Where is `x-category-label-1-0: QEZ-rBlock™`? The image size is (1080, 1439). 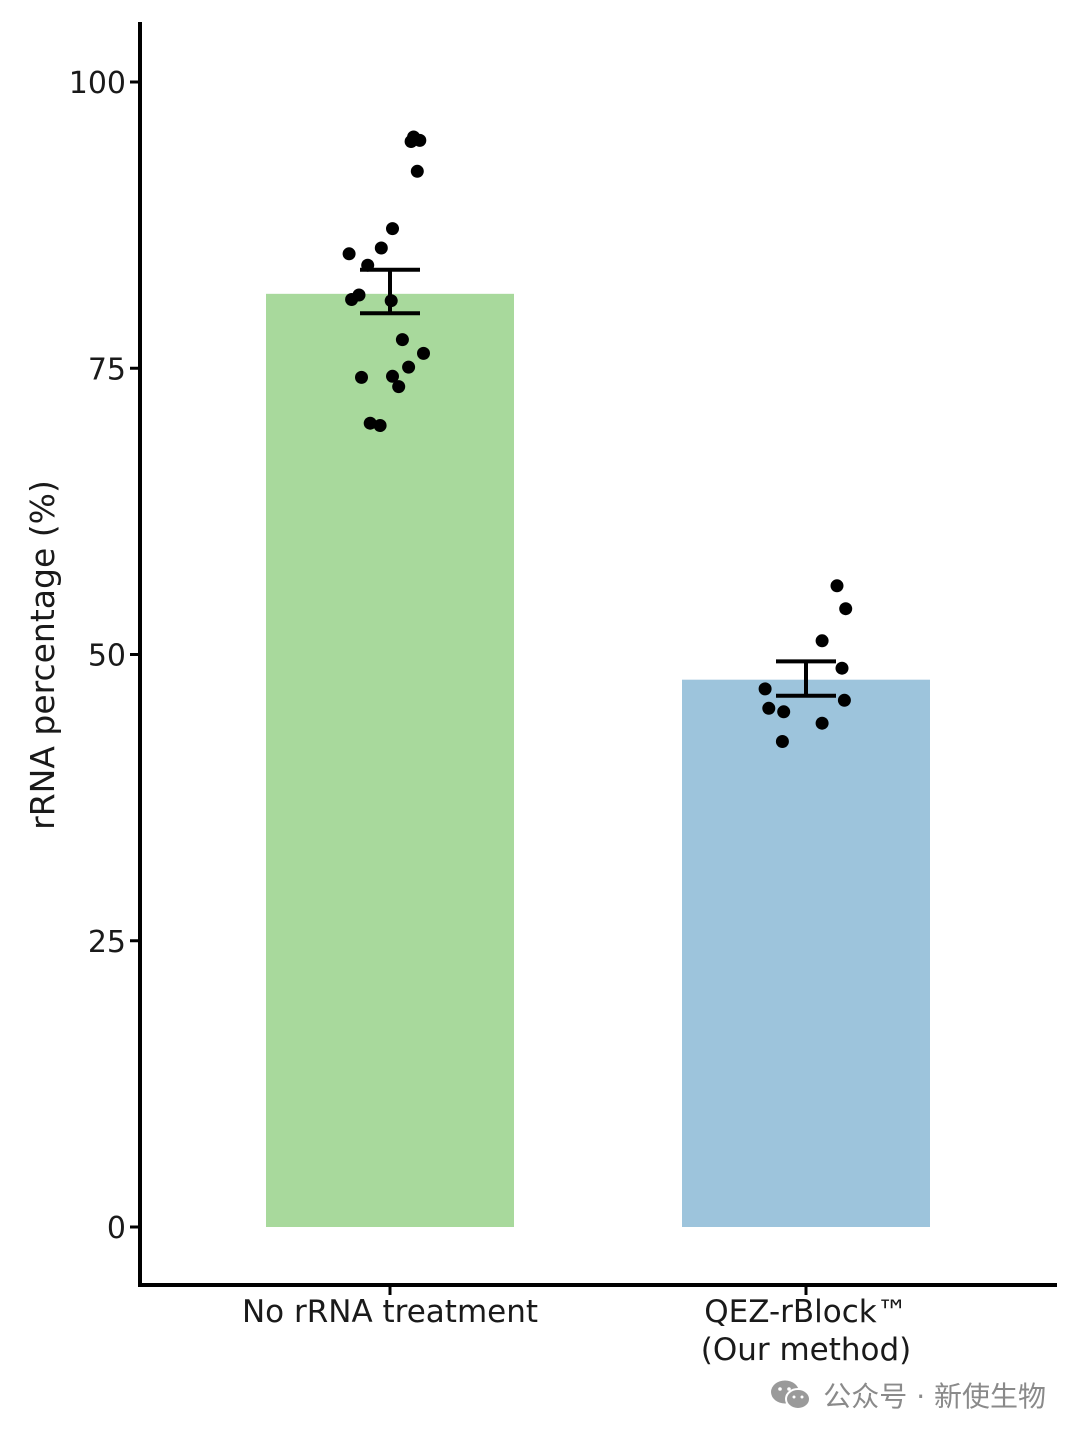 x-category-label-1-0: QEZ-rBlock™ is located at coordinates (805, 1312).